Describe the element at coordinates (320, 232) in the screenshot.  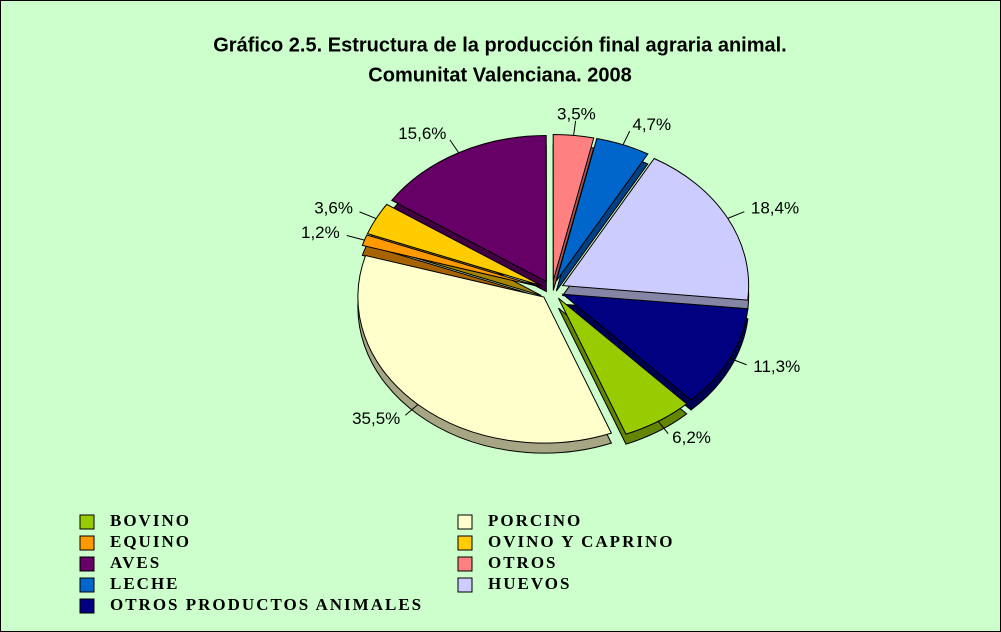
I see `data-label: 1,2%` at that location.